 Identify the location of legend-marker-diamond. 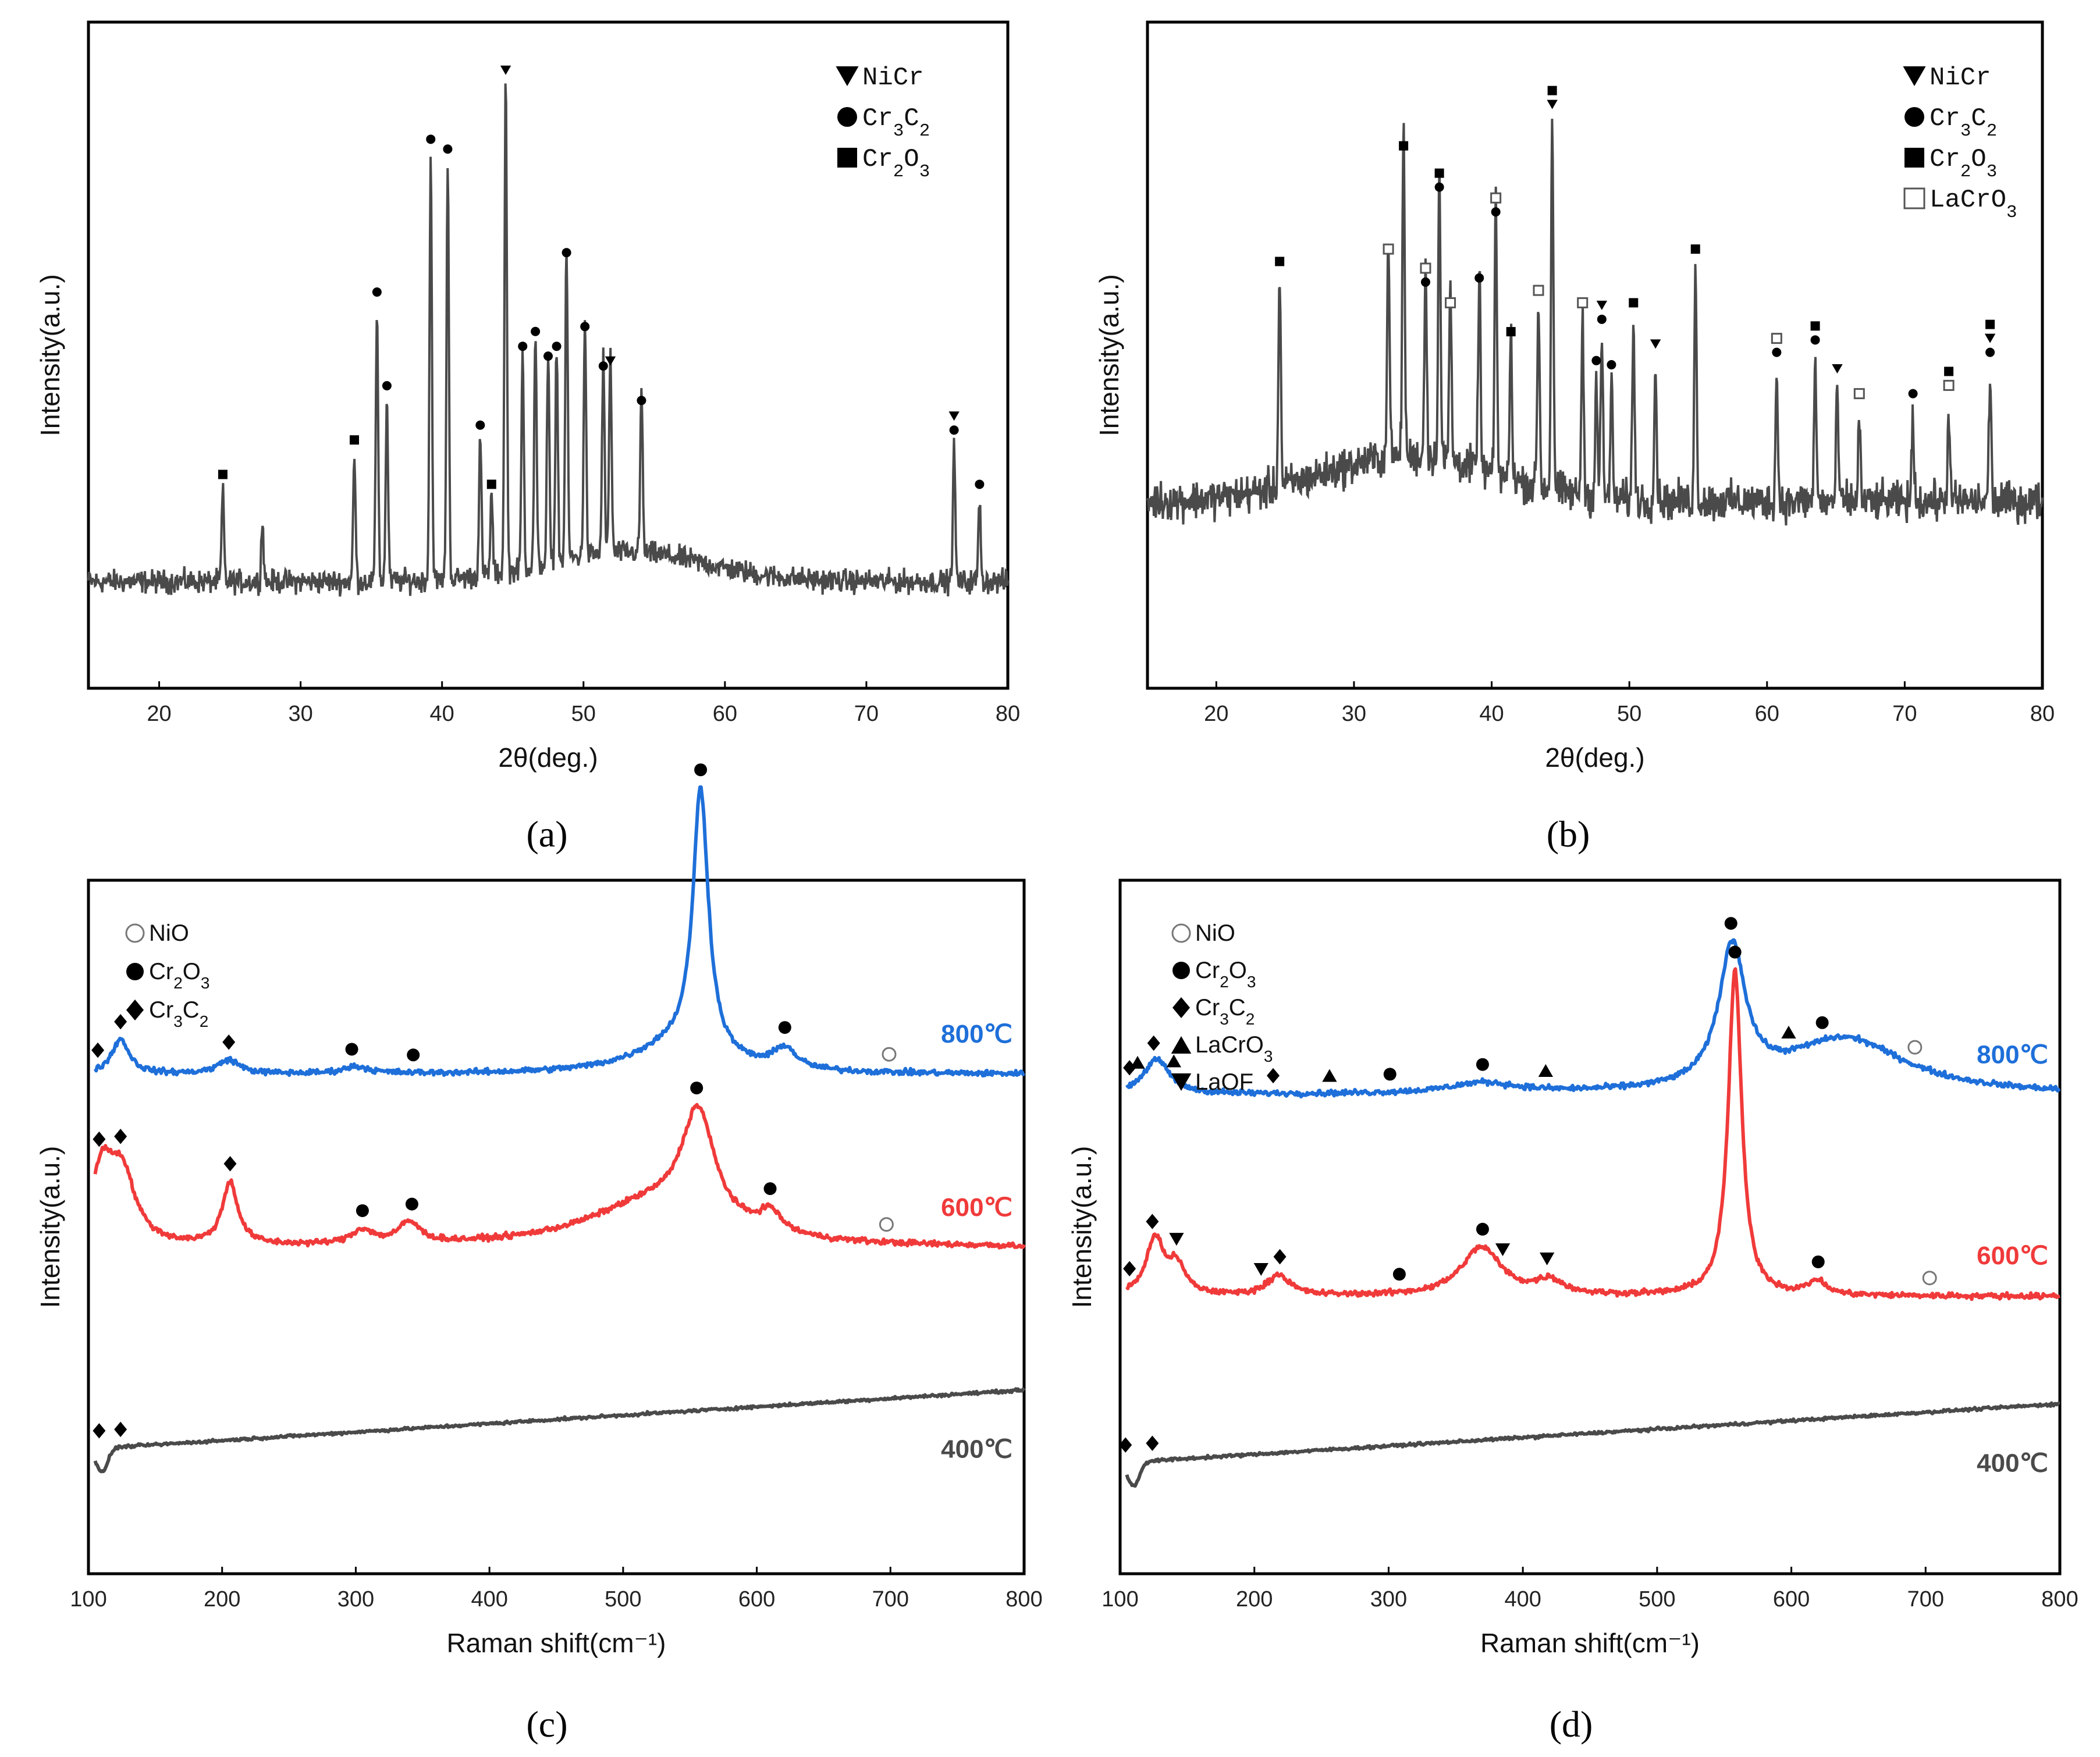
(1181, 1008).